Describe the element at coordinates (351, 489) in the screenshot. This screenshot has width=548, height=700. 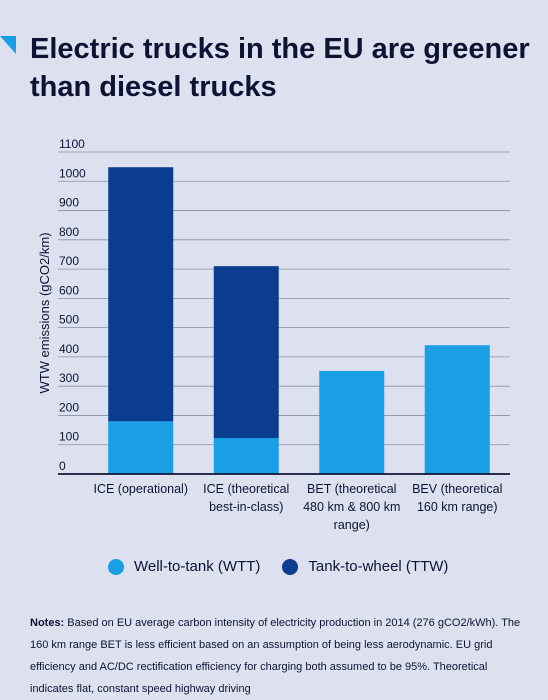
I see `x-tick-label: BET (theoretical` at that location.